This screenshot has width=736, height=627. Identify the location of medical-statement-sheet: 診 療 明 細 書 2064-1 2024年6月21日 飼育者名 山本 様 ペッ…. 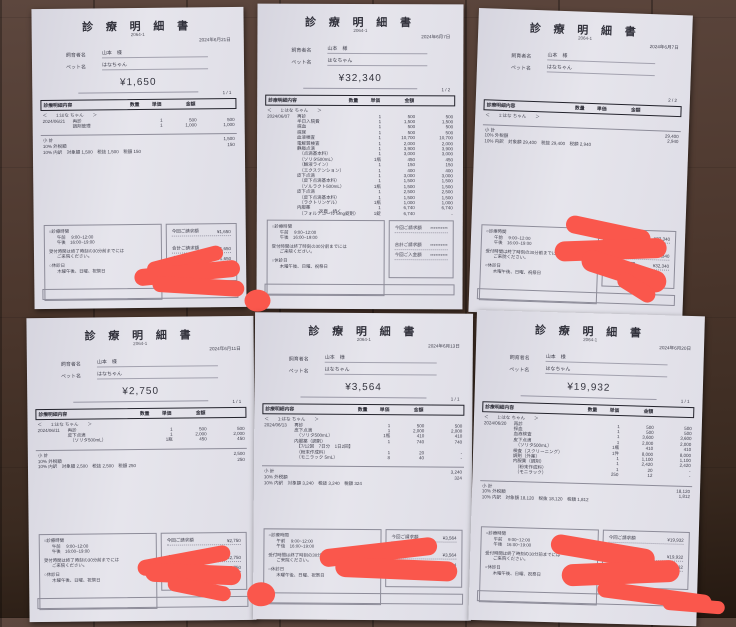
(139, 158).